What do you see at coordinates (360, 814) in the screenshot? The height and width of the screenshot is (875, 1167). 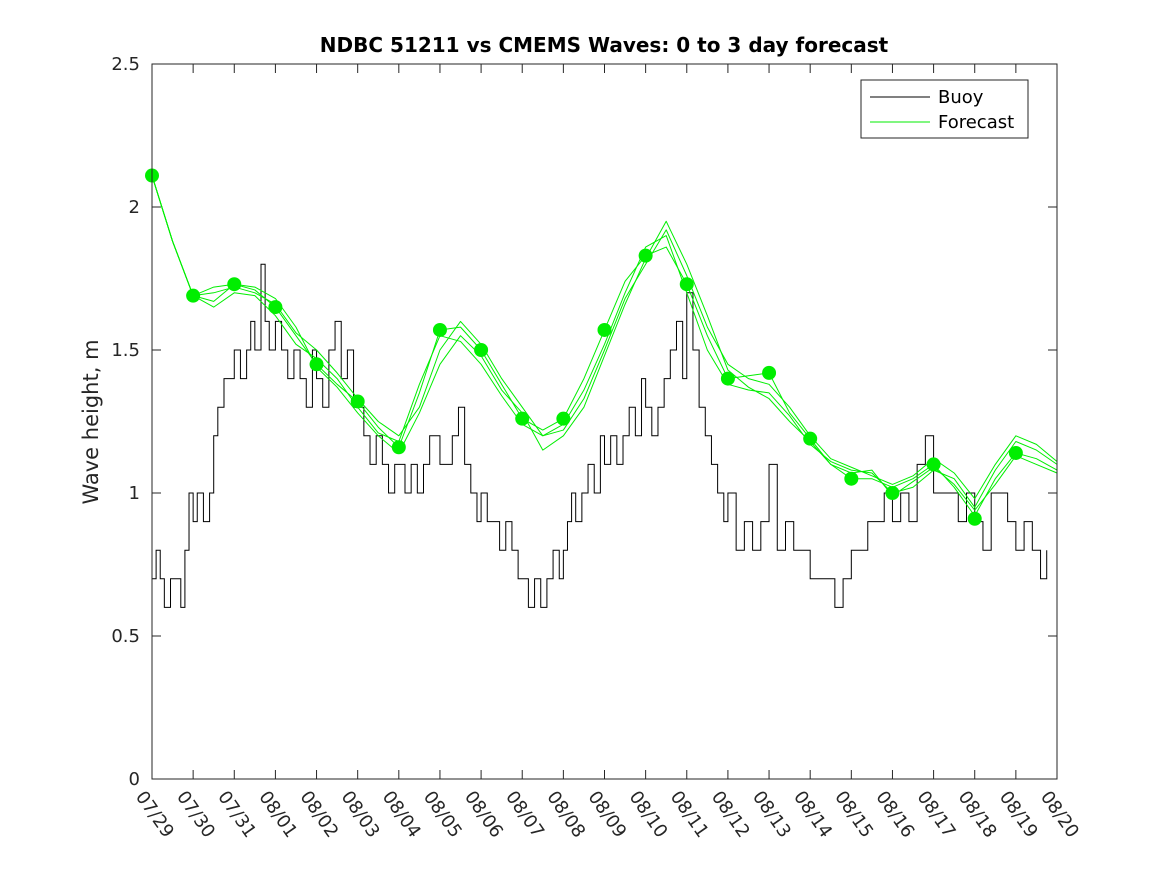 I see `x-tick-label: 08/03` at bounding box center [360, 814].